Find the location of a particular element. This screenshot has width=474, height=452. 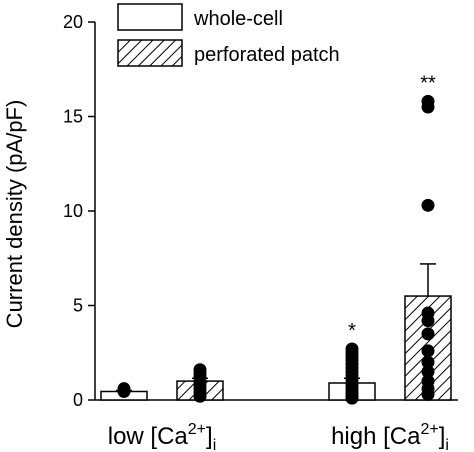

legend-label: perforated patch is located at coordinates (267, 55).